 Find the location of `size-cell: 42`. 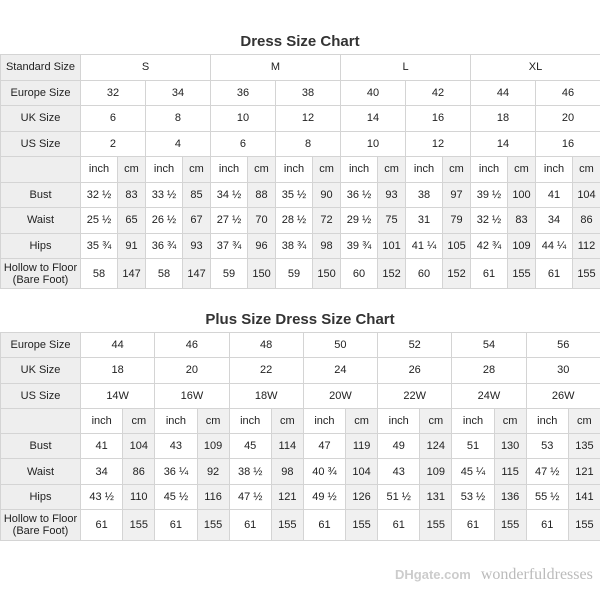

size-cell: 42 is located at coordinates (438, 92).